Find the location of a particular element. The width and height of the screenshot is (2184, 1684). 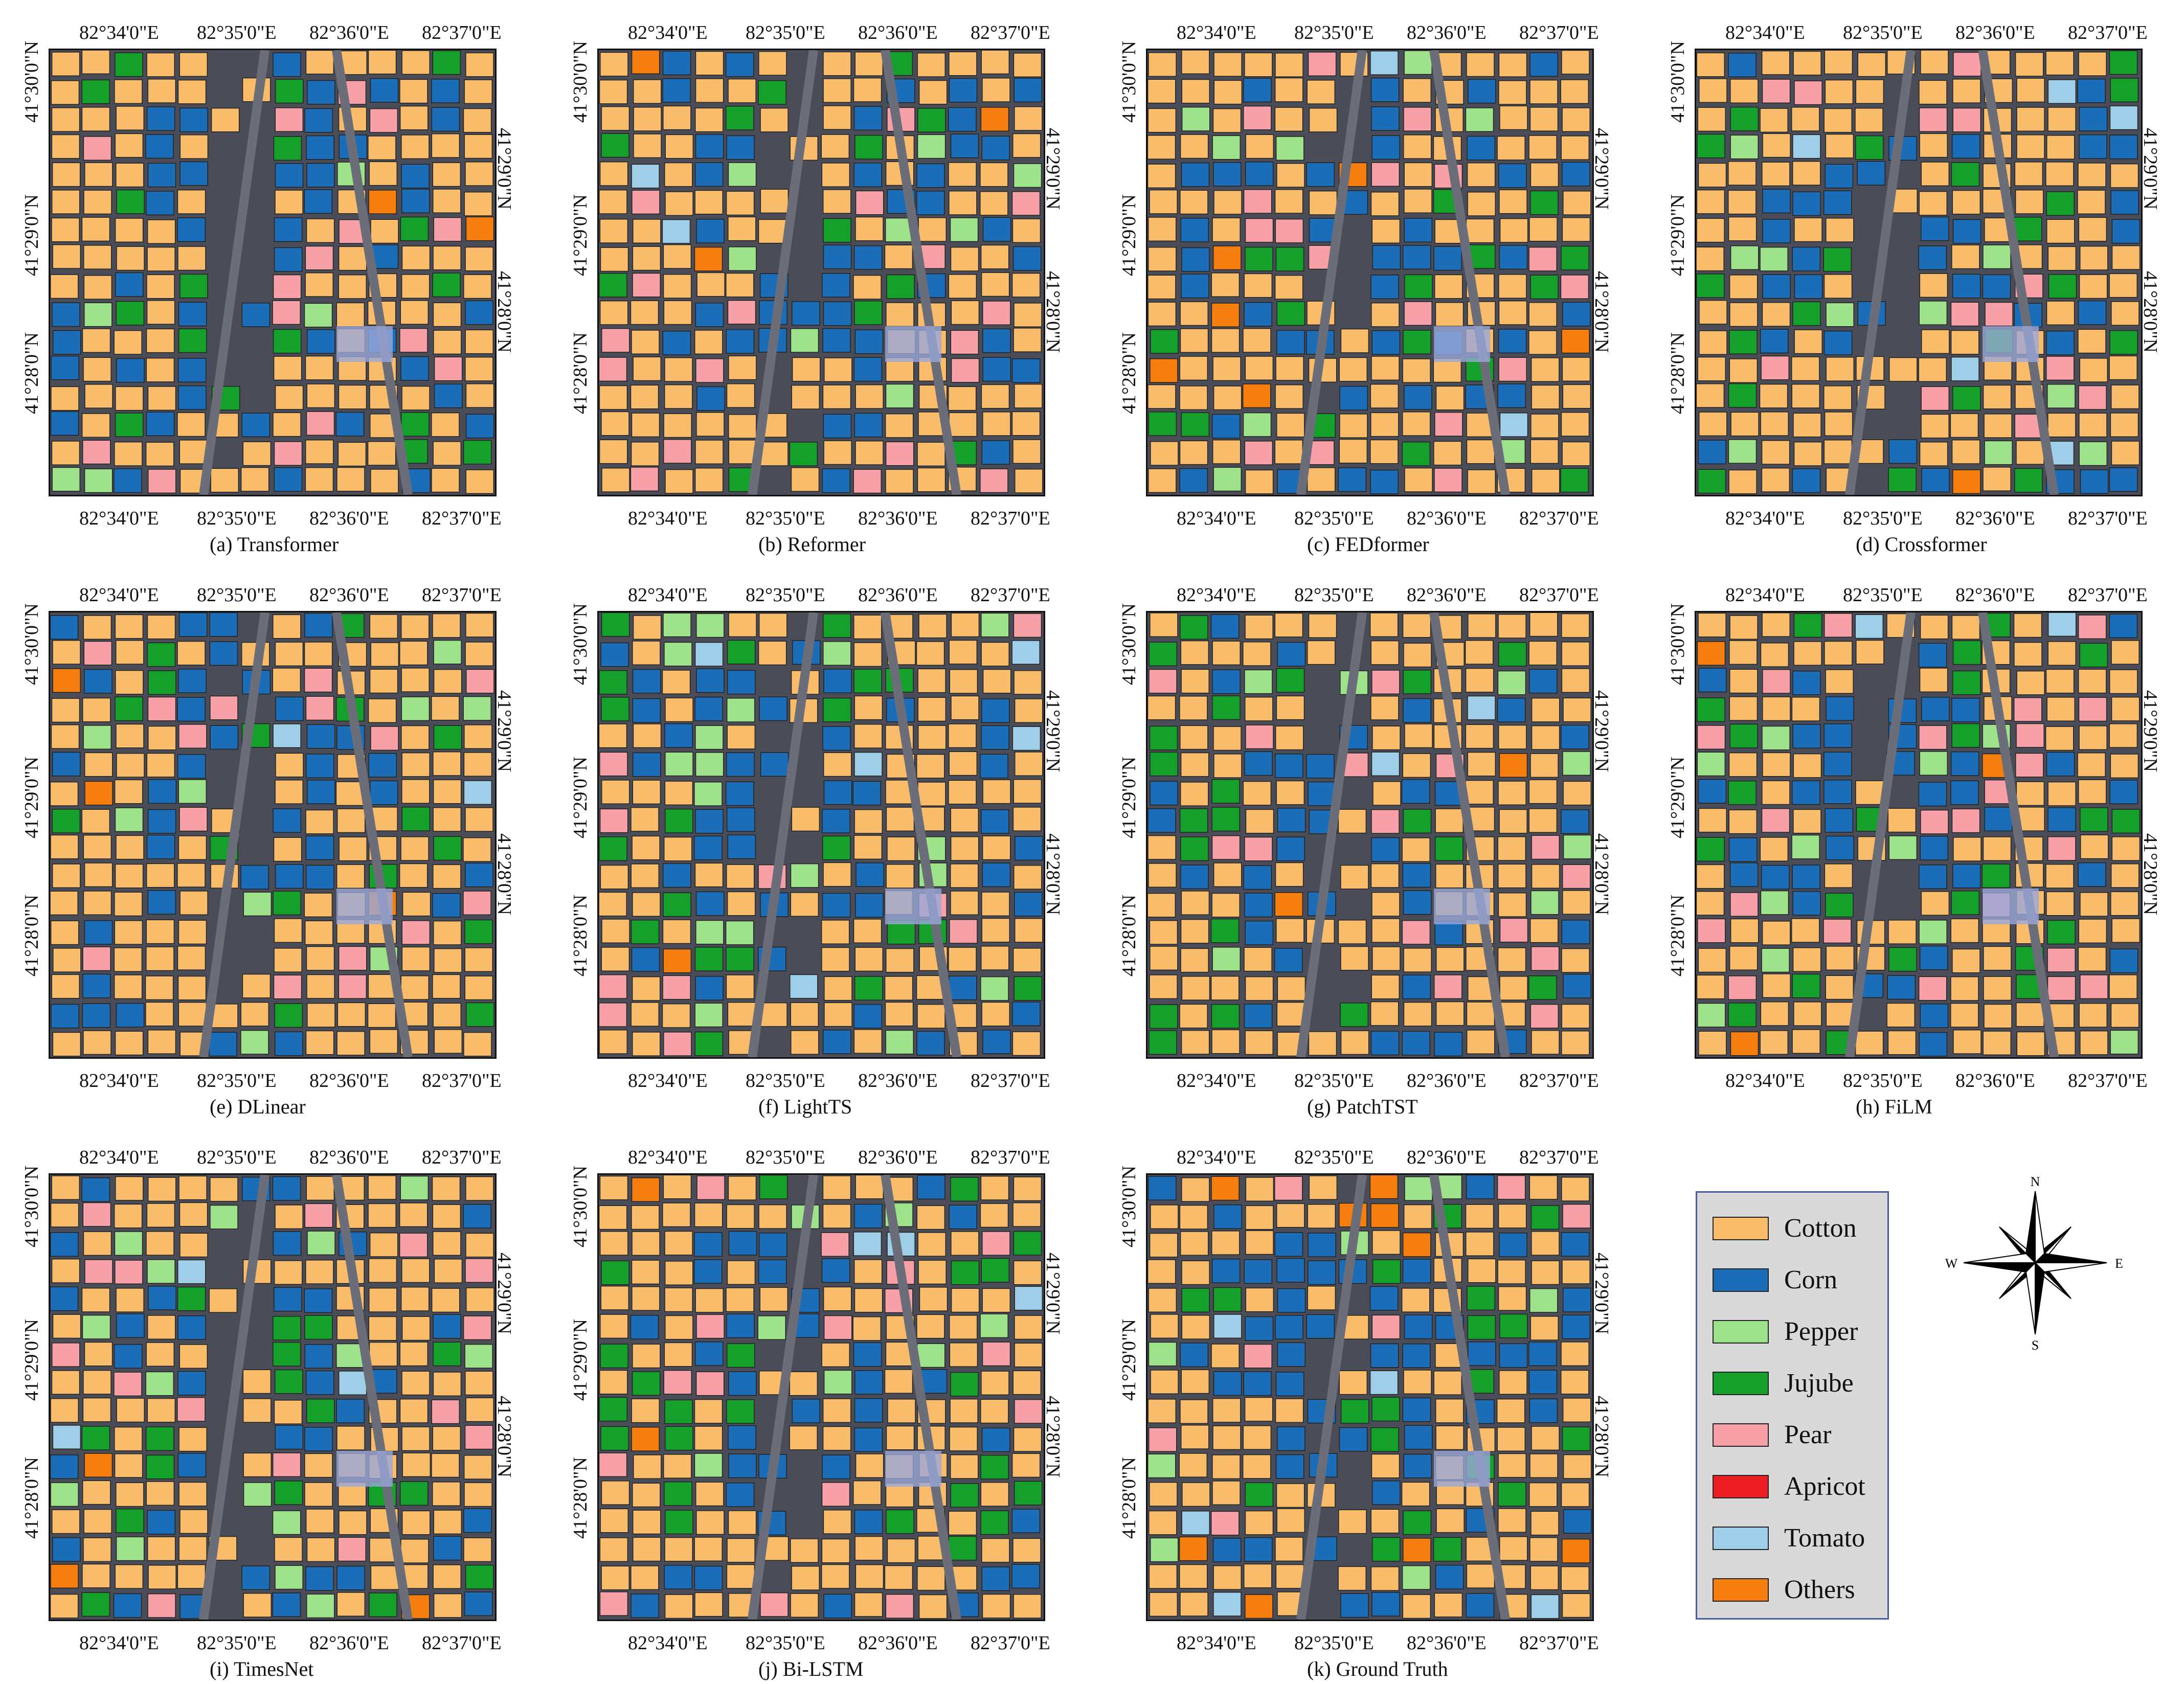

panel-caption: (i) TimesNet is located at coordinates (262, 1668).